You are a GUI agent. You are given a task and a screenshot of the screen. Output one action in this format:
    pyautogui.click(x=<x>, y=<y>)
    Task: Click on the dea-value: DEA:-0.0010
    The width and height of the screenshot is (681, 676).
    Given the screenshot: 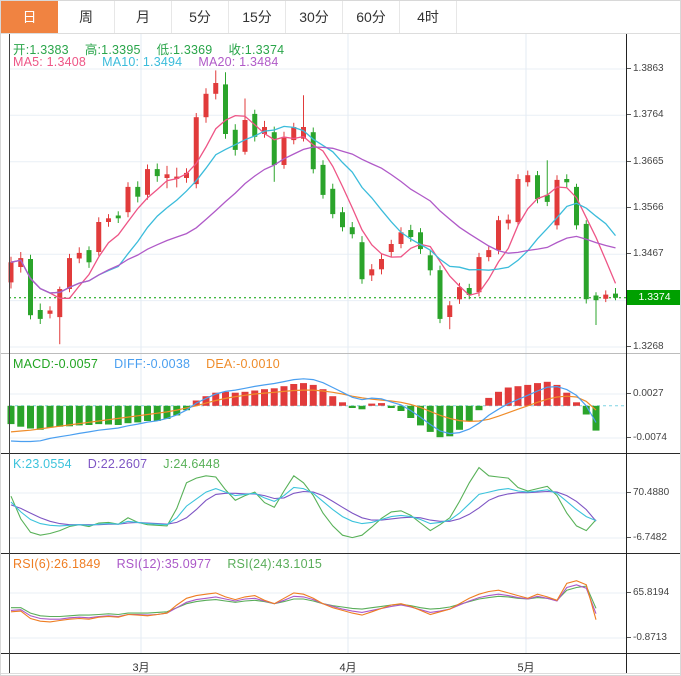 What is the action you would take?
    pyautogui.click(x=243, y=364)
    